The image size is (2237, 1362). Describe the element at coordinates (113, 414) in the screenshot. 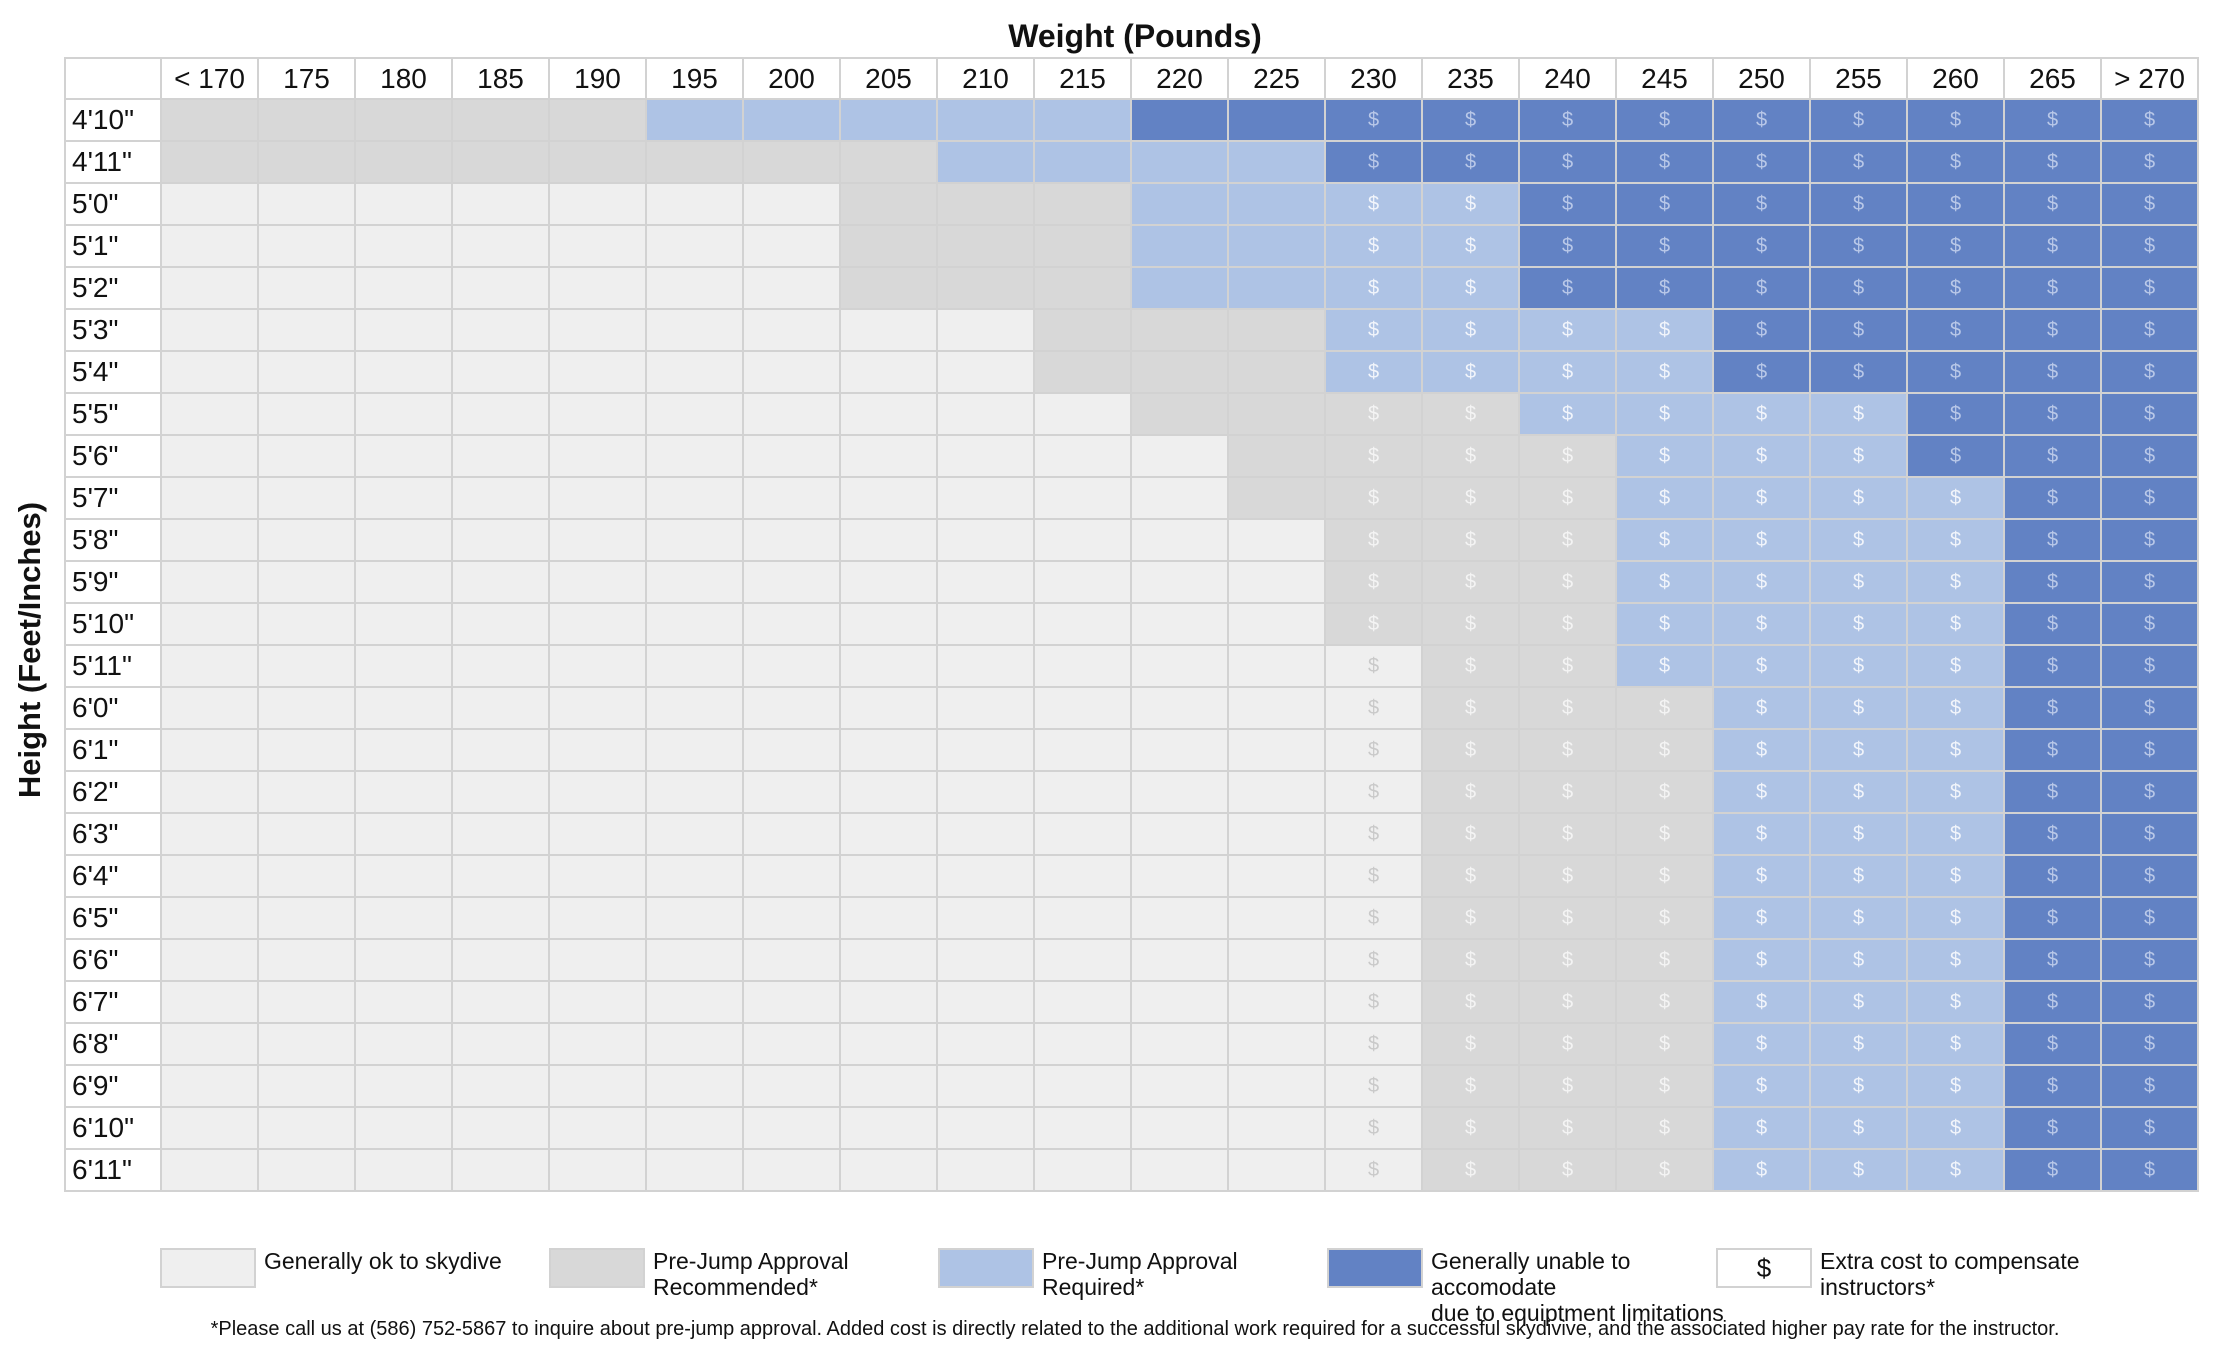

I see `height-row-header: 5'5"` at that location.